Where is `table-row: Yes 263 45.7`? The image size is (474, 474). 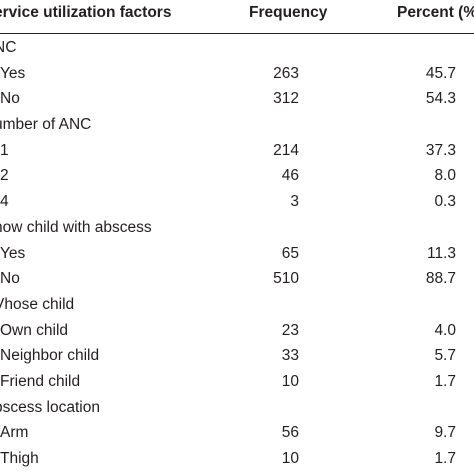 table-row: Yes 263 45.7 is located at coordinates (237, 75).